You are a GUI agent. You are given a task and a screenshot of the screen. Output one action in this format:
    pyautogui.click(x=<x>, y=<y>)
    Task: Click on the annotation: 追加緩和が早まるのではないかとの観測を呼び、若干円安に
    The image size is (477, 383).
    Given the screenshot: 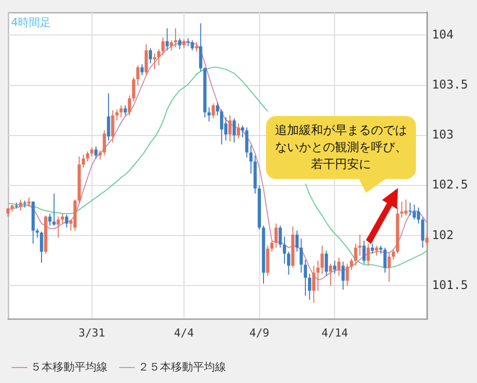 What is the action you would take?
    pyautogui.click(x=341, y=147)
    